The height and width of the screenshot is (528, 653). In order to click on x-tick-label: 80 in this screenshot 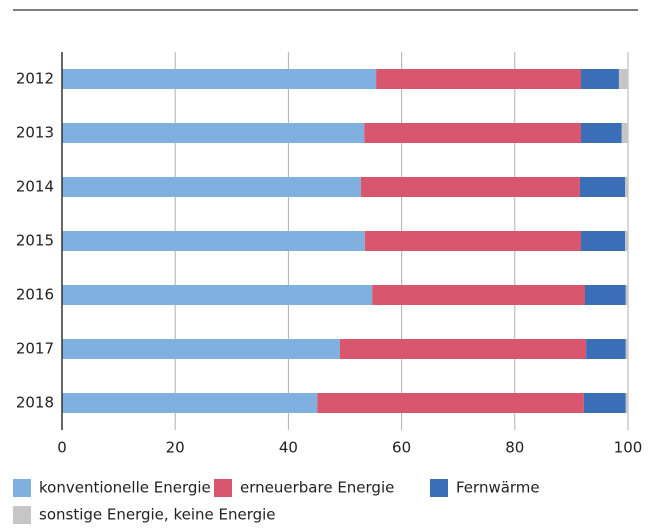, I will do `click(514, 448)`.